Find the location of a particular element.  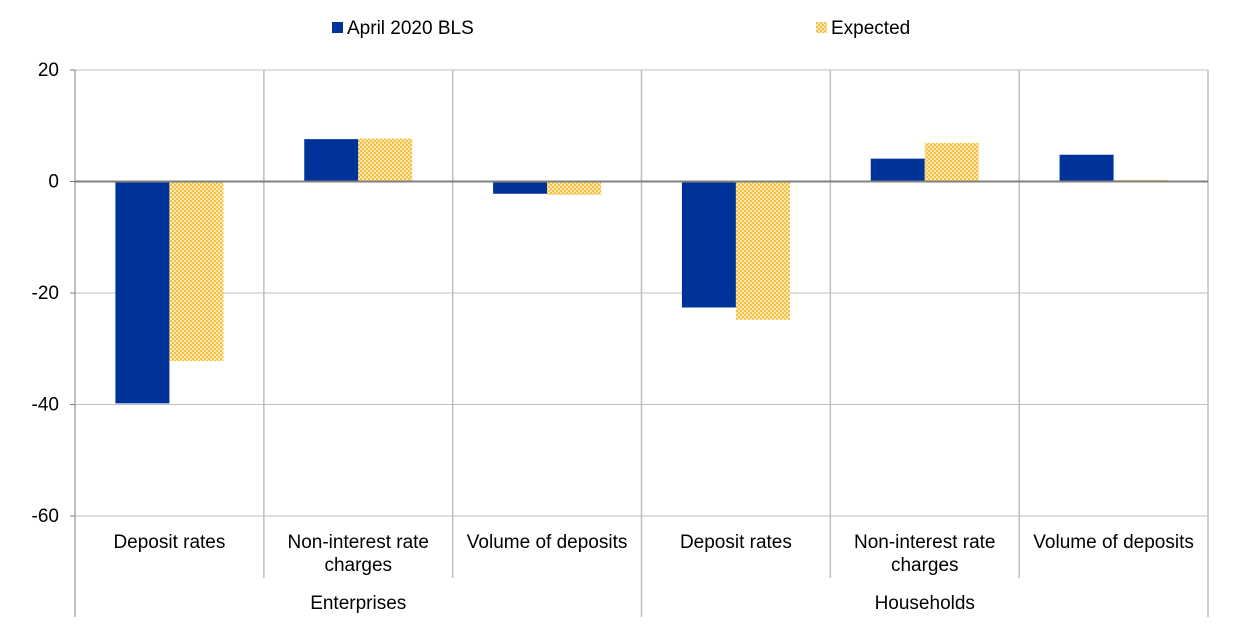

legend-label: Expected is located at coordinates (870, 28).